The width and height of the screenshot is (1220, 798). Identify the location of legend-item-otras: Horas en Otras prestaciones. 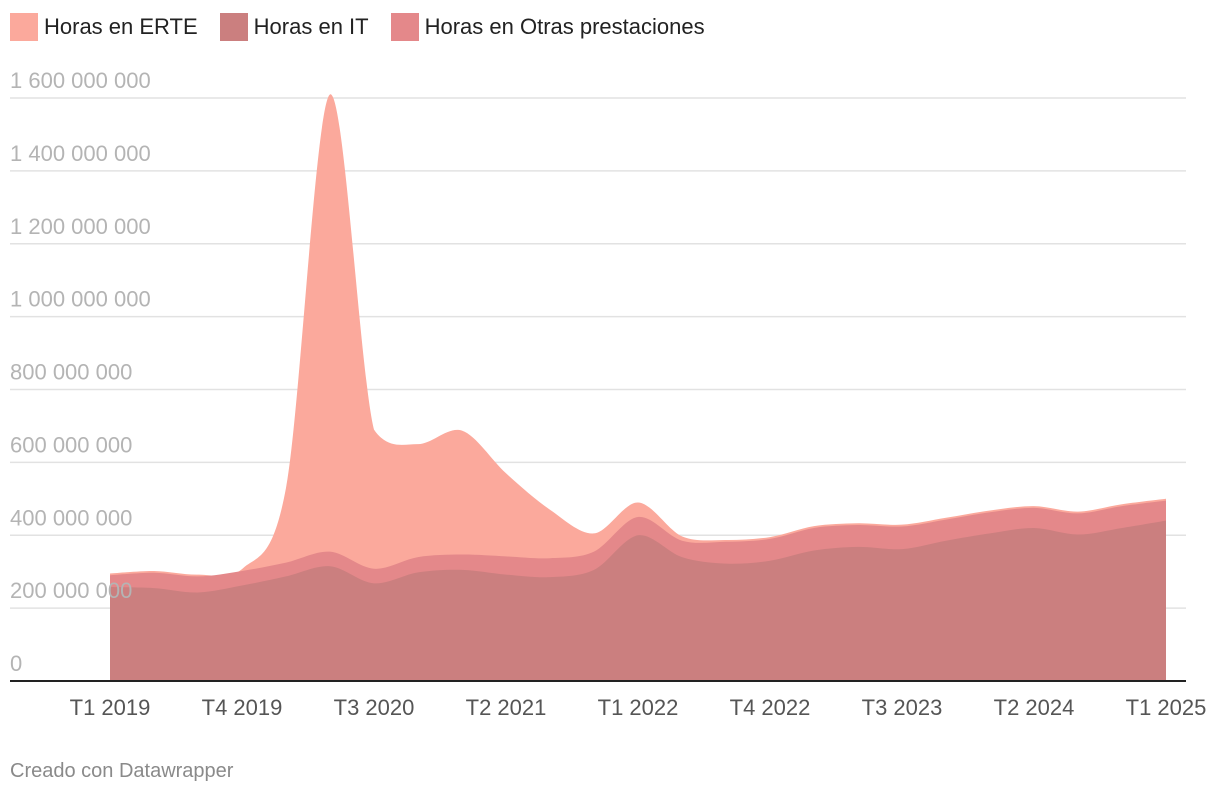
(547, 27).